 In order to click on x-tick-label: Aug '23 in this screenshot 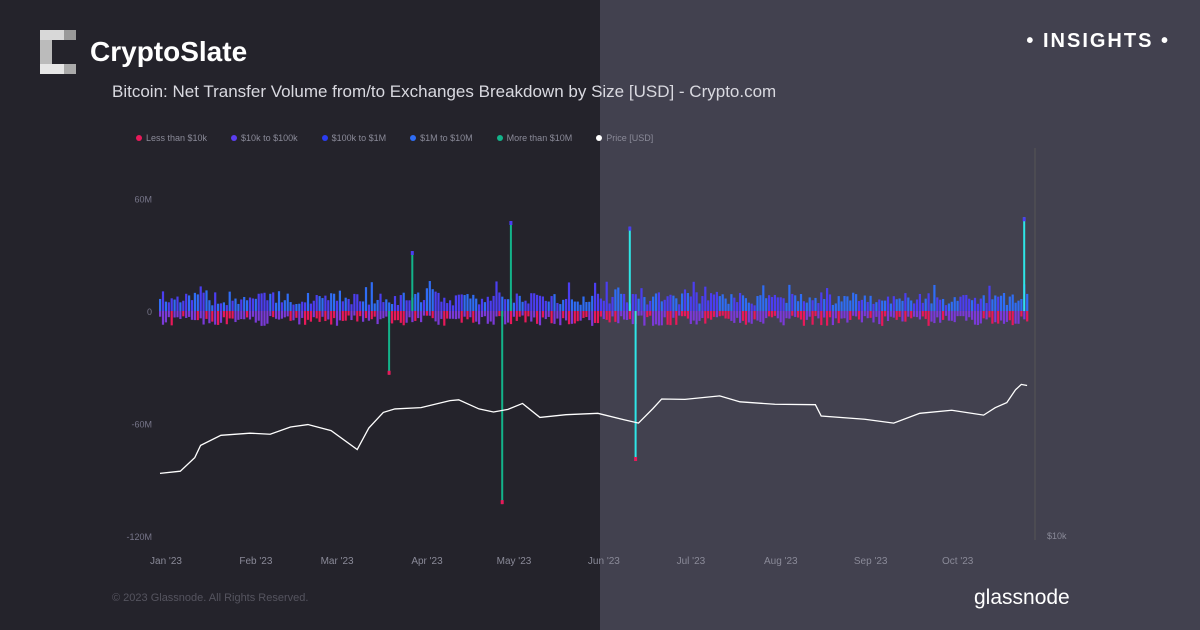, I will do `click(781, 561)`.